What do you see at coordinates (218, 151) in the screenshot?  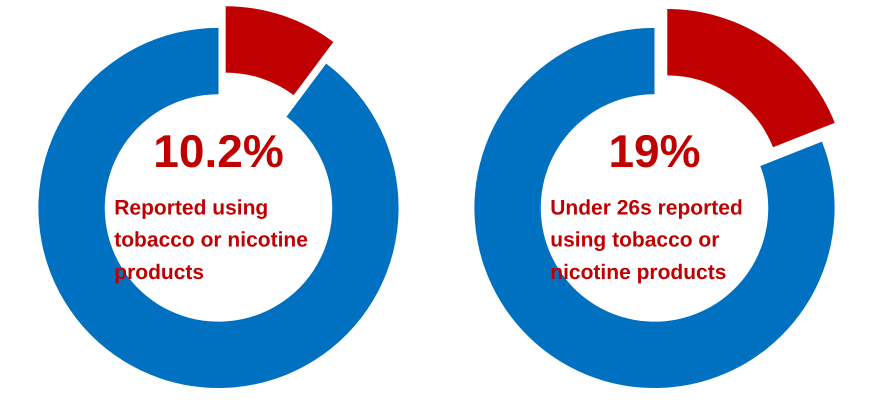 I see `data-label: 10.2%` at bounding box center [218, 151].